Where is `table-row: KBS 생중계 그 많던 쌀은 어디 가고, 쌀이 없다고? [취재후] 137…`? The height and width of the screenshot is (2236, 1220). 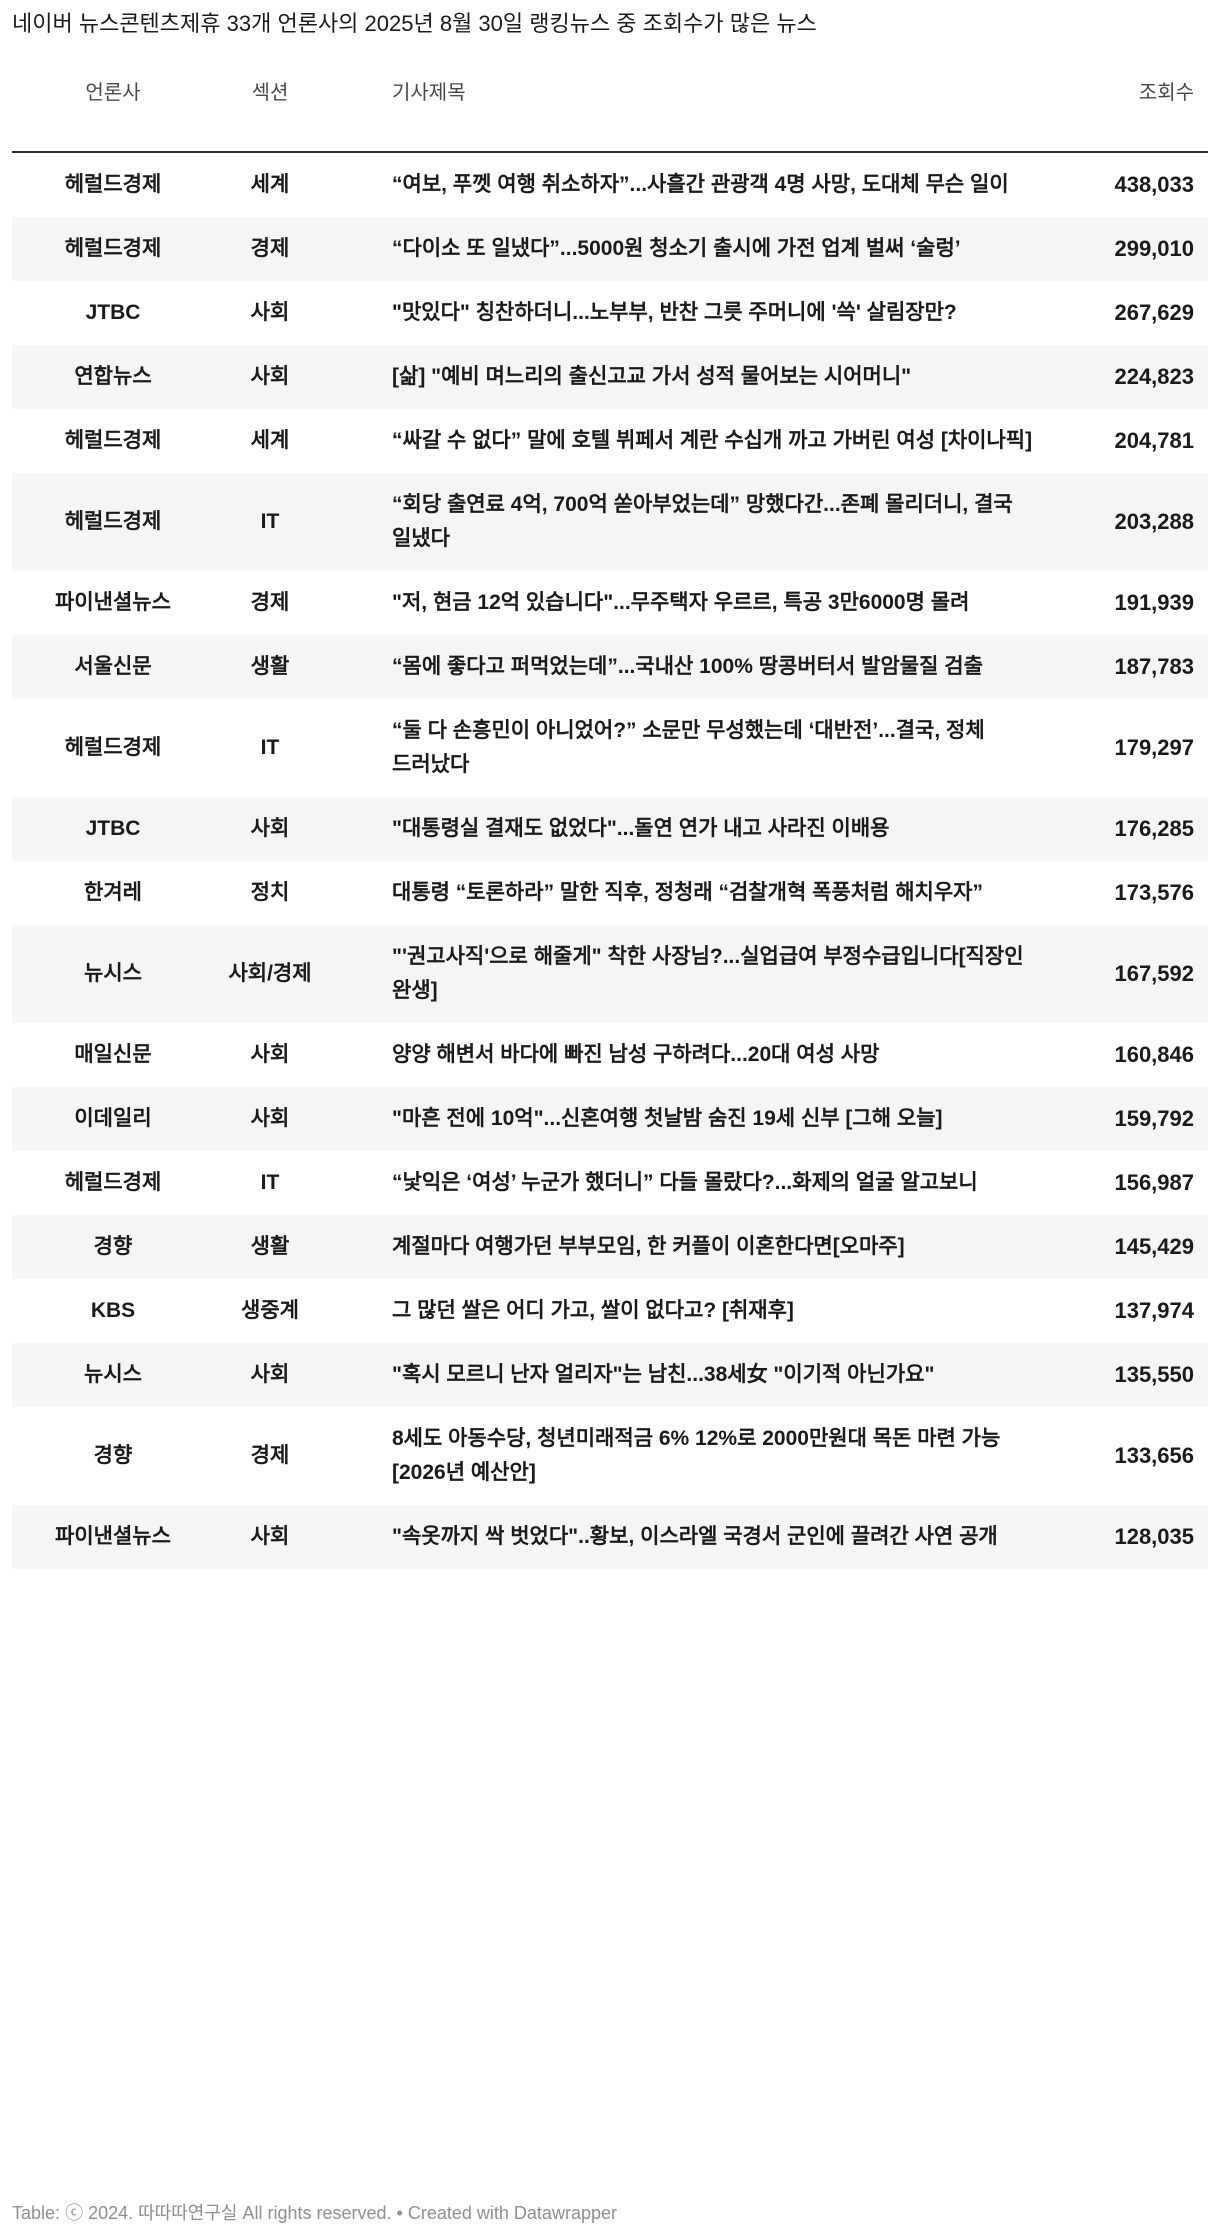 table-row: KBS 생중계 그 많던 쌀은 어디 가고, 쌀이 없다고? [취재후] 137… is located at coordinates (610, 1311).